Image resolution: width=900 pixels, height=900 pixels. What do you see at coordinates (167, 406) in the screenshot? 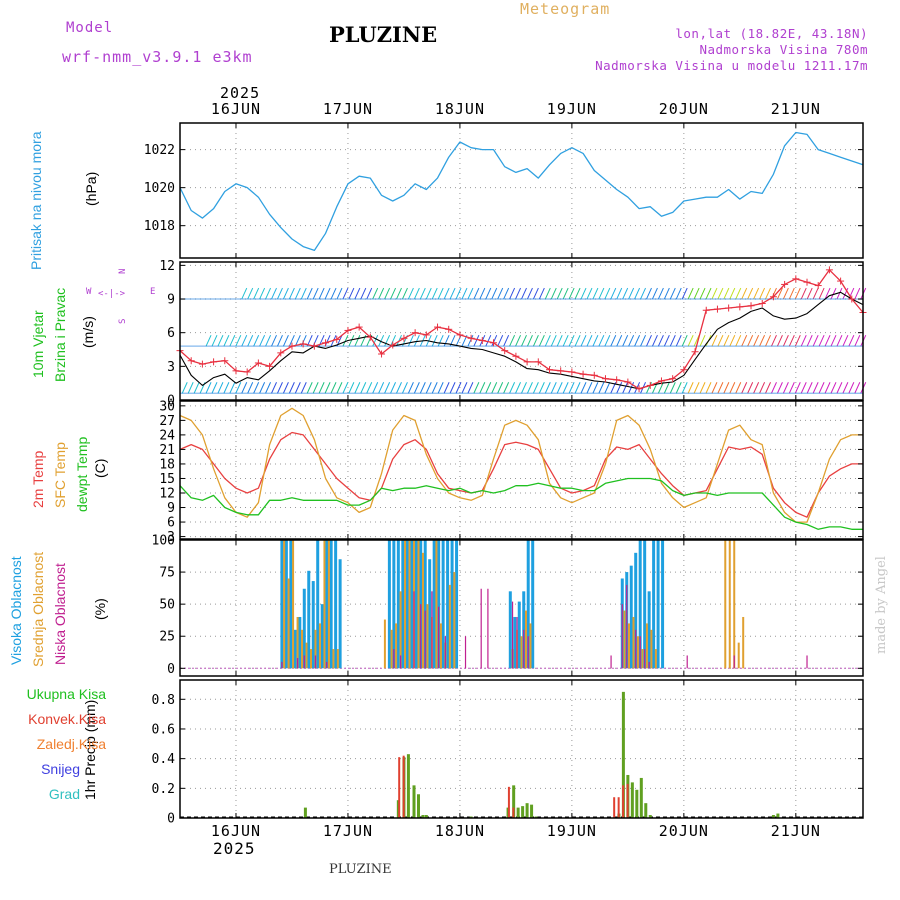
I see `ytick-label-temperature: 30` at bounding box center [167, 406].